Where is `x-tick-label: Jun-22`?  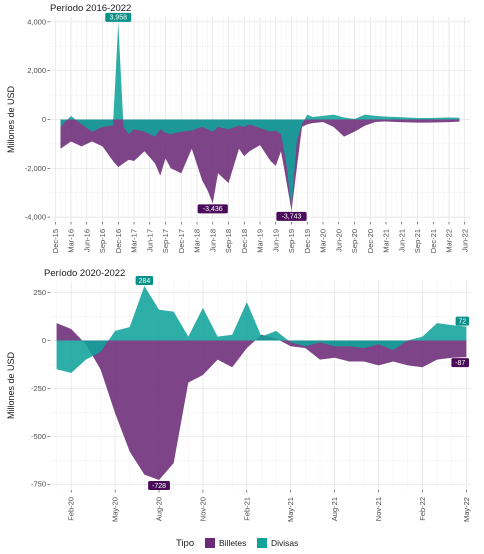 x-tick-label: Jun-22 is located at coordinates (464, 240).